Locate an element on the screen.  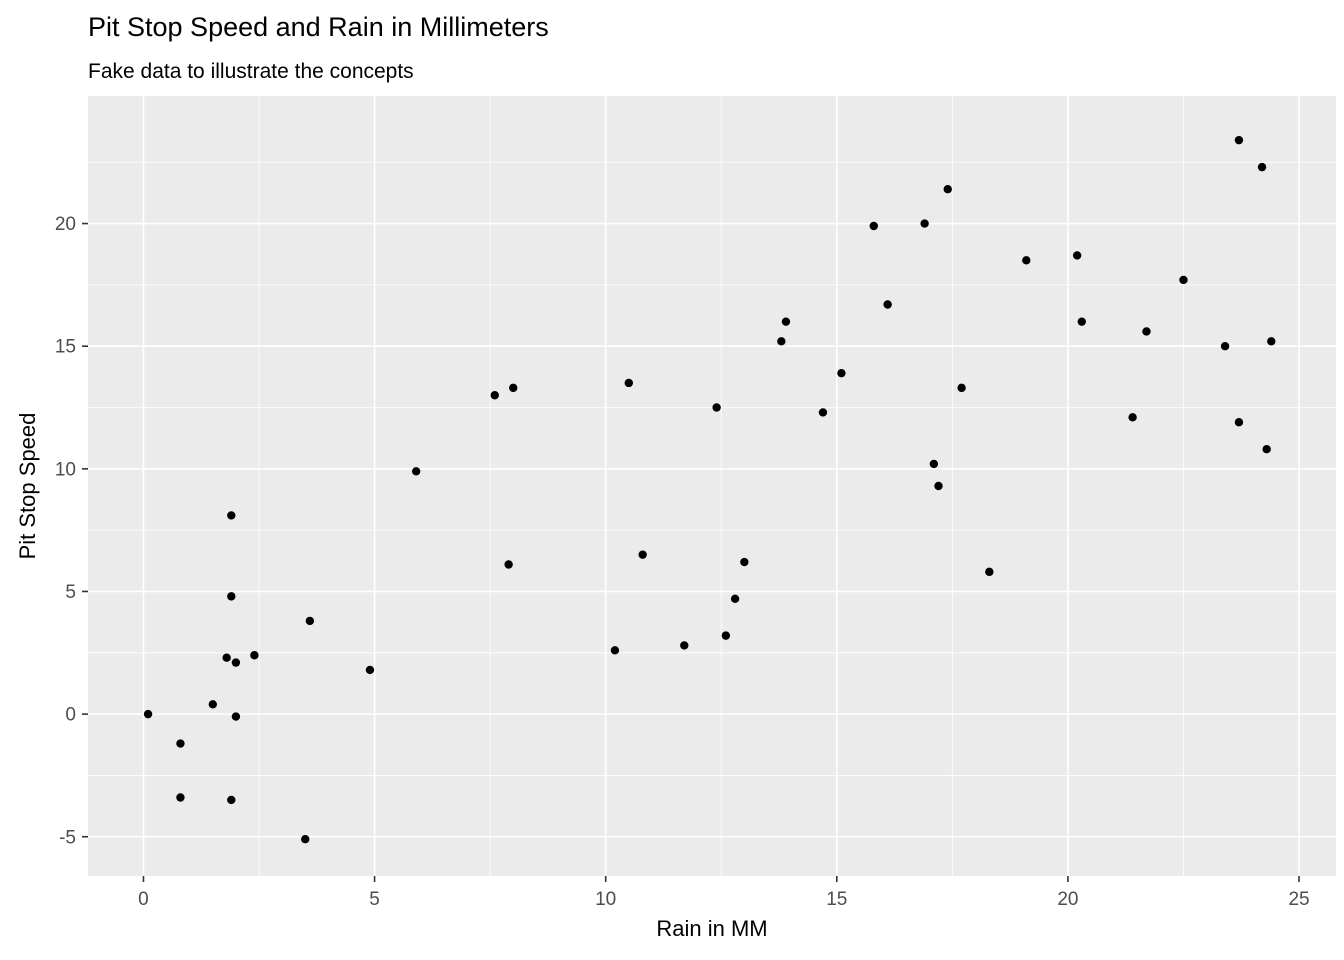
y-tick-label: 5 is located at coordinates (70, 592).